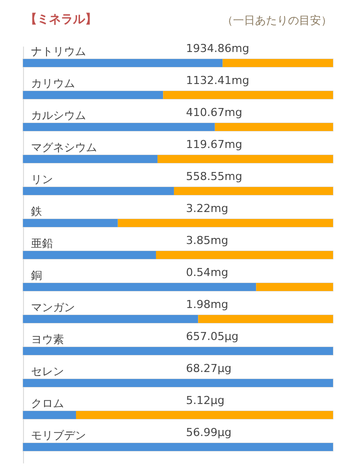 The width and height of the screenshot is (353, 474). Describe the element at coordinates (277, 20) in the screenshot. I see `chart-subtitle: （一日あたりの目安）` at that location.